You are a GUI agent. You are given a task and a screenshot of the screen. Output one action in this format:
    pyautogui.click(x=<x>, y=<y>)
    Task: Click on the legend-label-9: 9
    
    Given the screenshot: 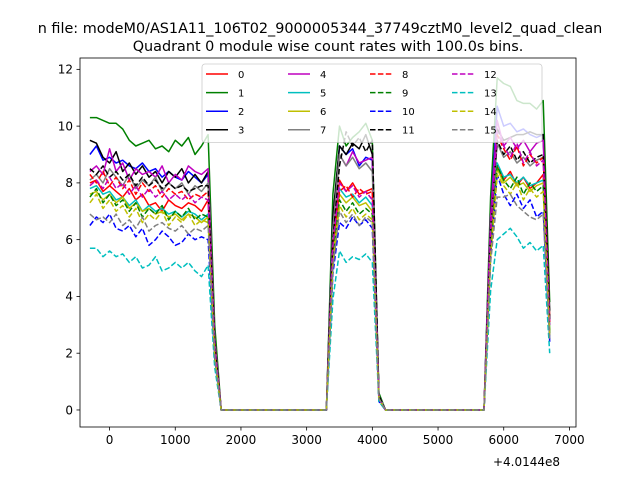 What is the action you would take?
    pyautogui.click(x=405, y=93)
    